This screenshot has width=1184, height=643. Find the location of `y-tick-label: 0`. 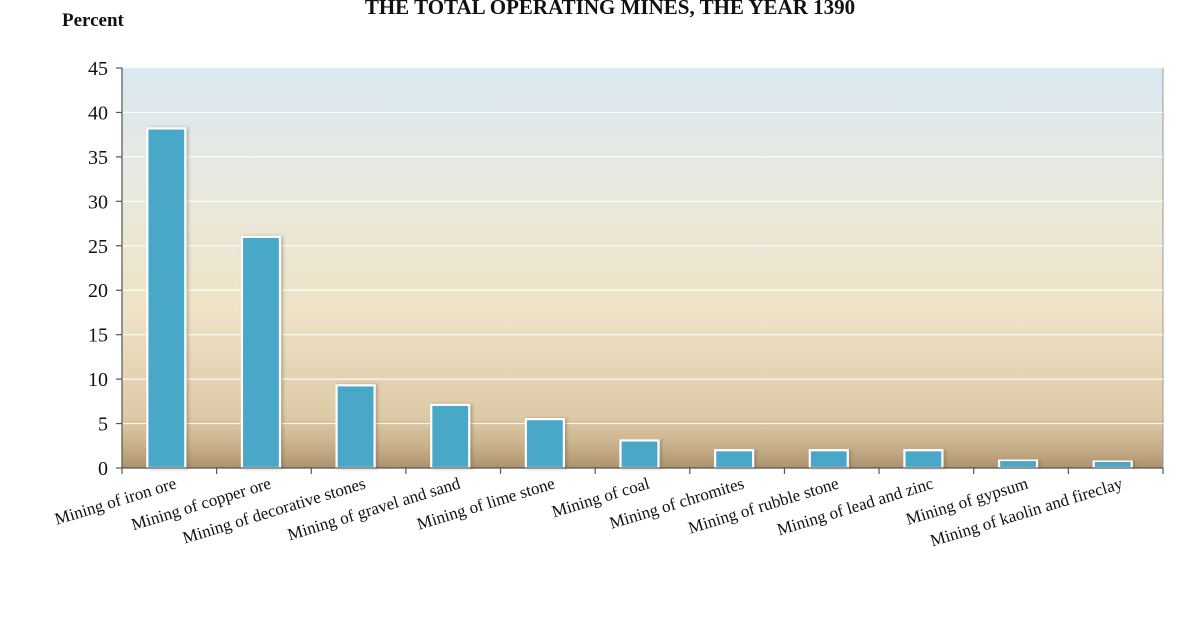

y-tick-label: 0 is located at coordinates (103, 469).